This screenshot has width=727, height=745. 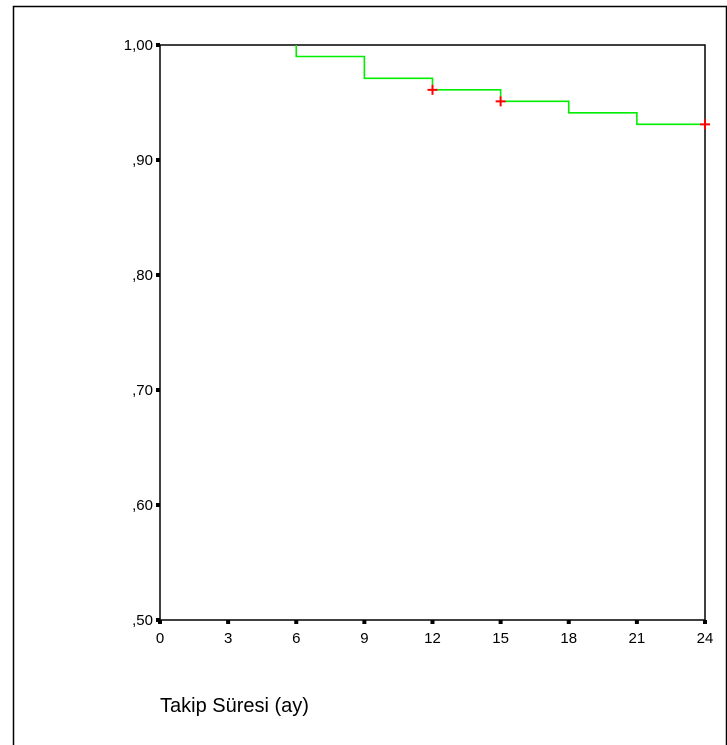 I want to click on y-axis: ,50 ,60 ,70 ,80 ,90 1,00, so click(x=142, y=333).